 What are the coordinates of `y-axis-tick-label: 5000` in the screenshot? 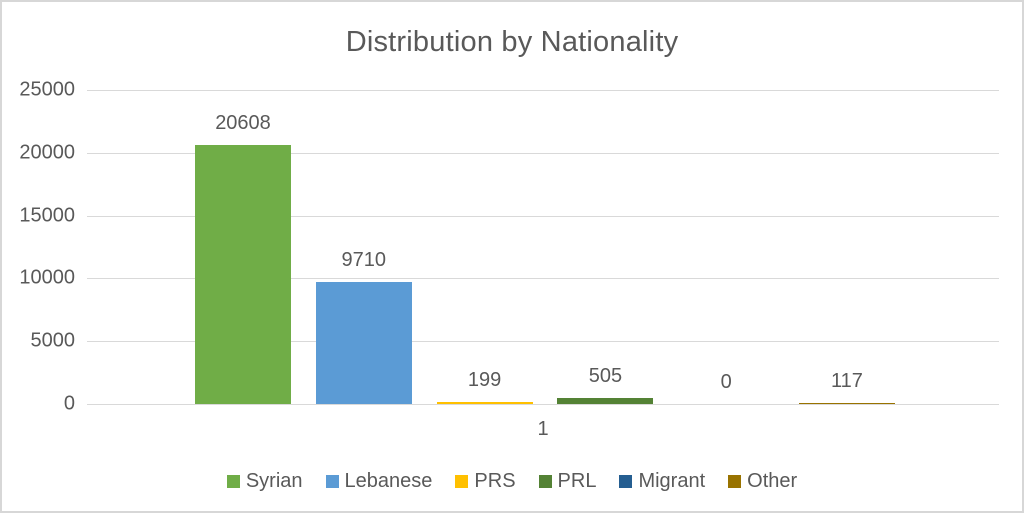 It's located at (53, 340).